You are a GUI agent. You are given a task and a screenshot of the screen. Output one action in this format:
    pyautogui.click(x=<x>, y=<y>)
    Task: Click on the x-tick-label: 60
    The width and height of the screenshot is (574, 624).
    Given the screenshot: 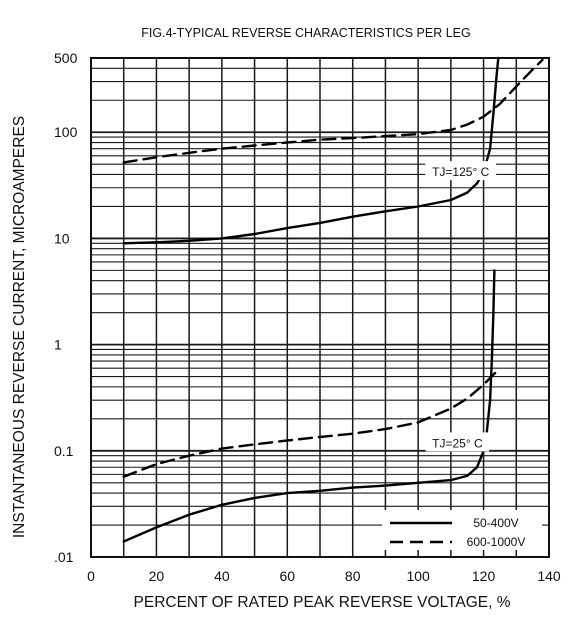 What is the action you would take?
    pyautogui.click(x=287, y=576)
    